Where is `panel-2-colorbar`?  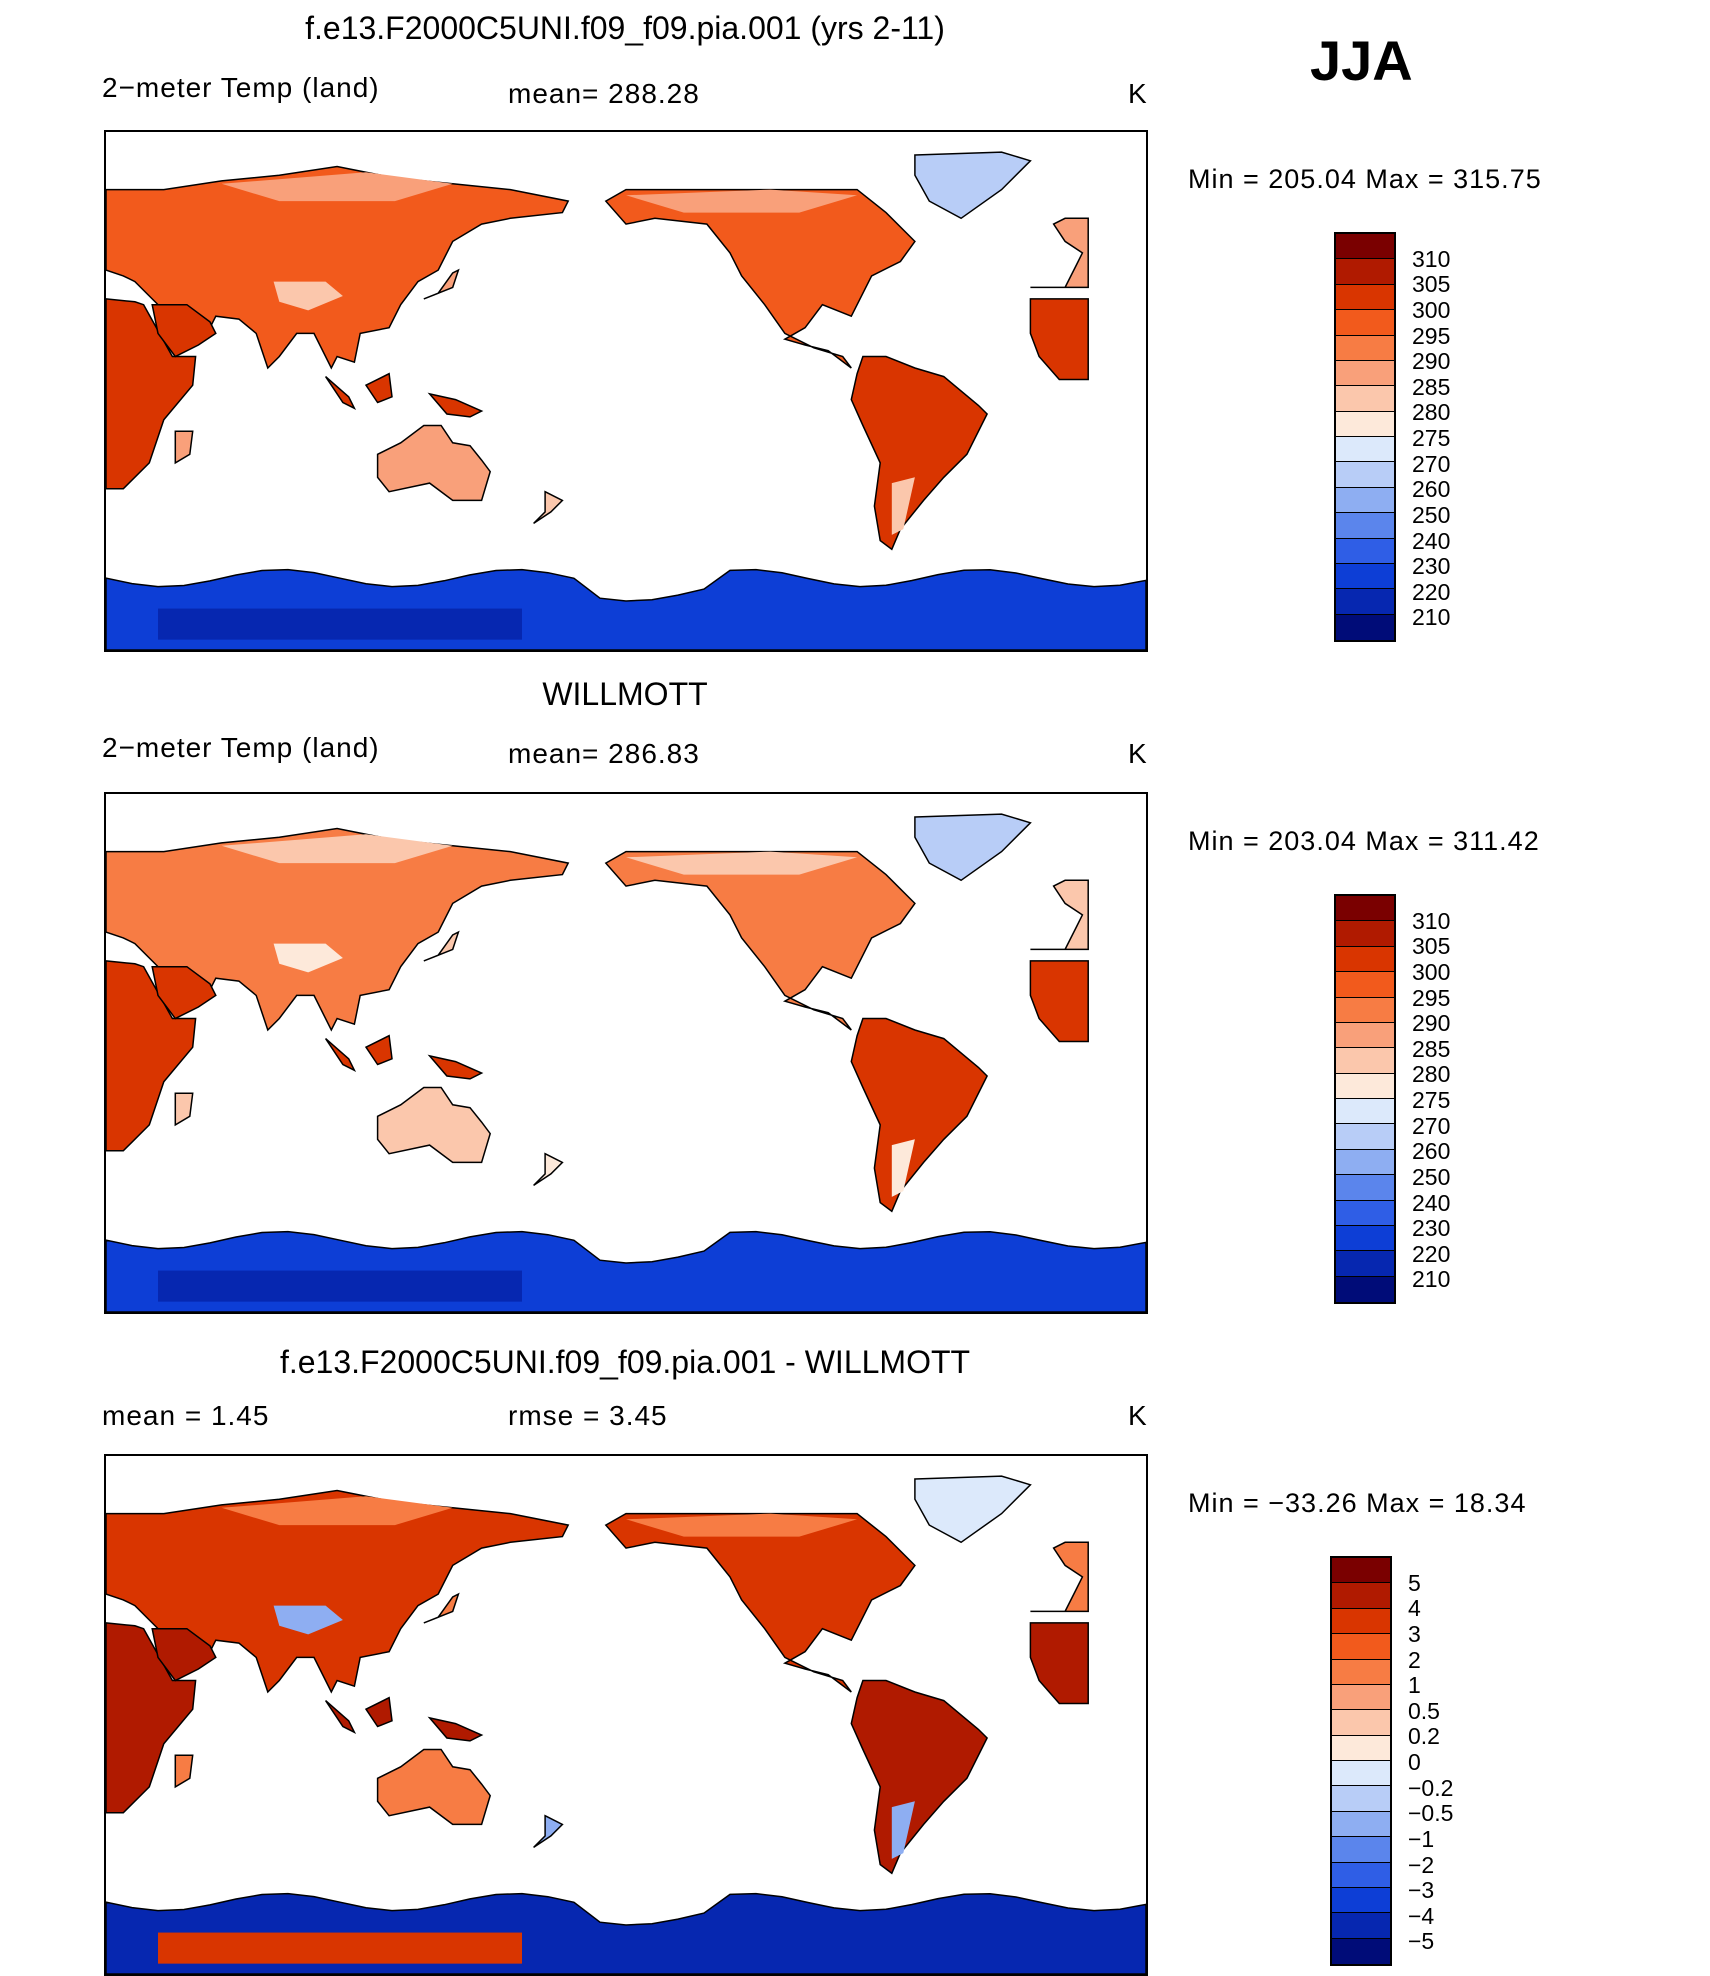
panel-2-colorbar is located at coordinates (1365, 1099).